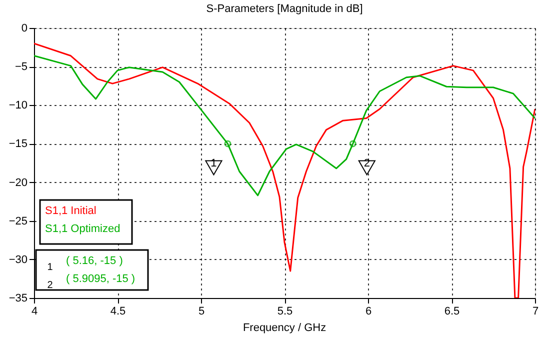  I want to click on x-tick-label: 7, so click(535, 312).